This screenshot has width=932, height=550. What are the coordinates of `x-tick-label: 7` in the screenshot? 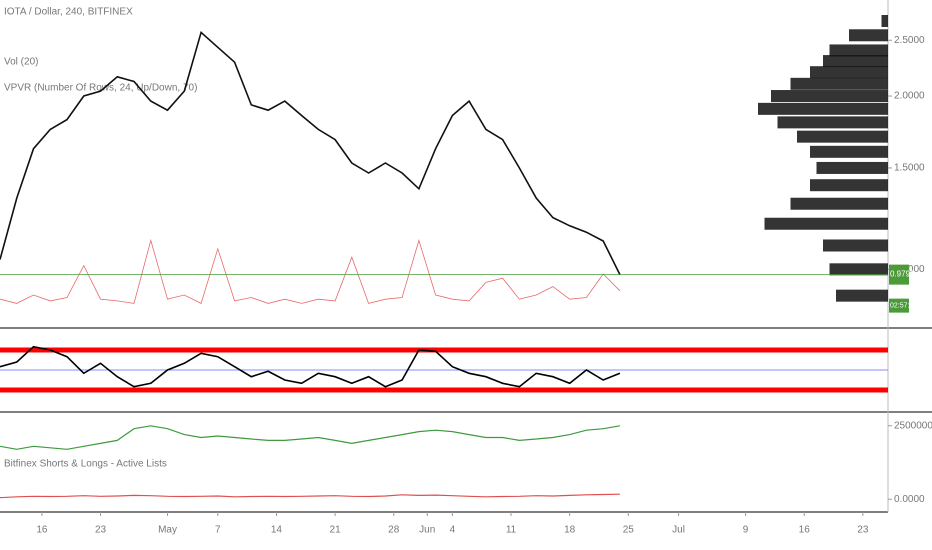 It's located at (218, 530).